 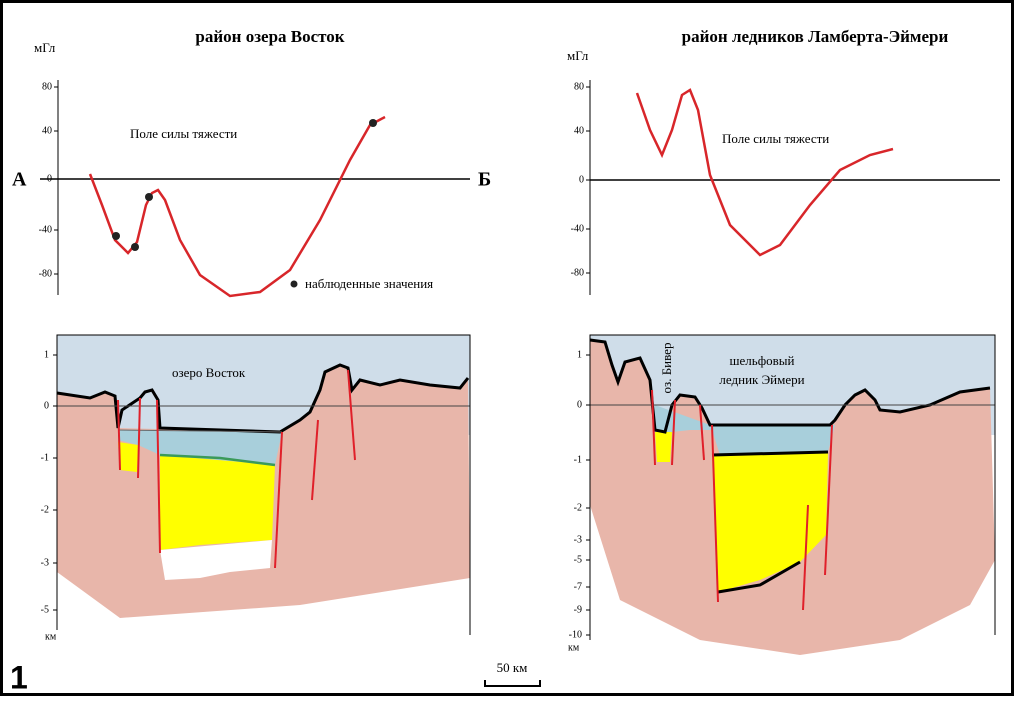 What do you see at coordinates (19, 677) in the screenshot?
I see `figure-number: 1` at bounding box center [19, 677].